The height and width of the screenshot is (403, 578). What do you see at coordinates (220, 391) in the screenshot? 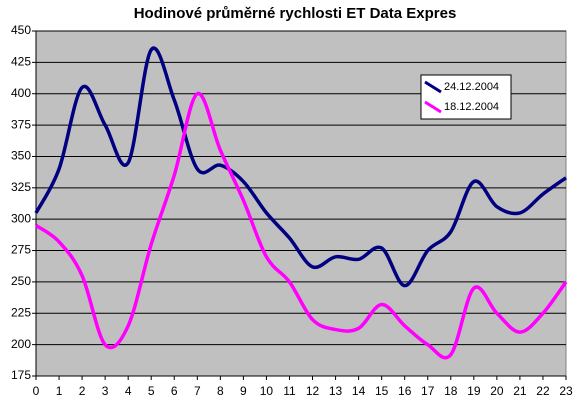
I see `x-tick-label: 8` at bounding box center [220, 391].